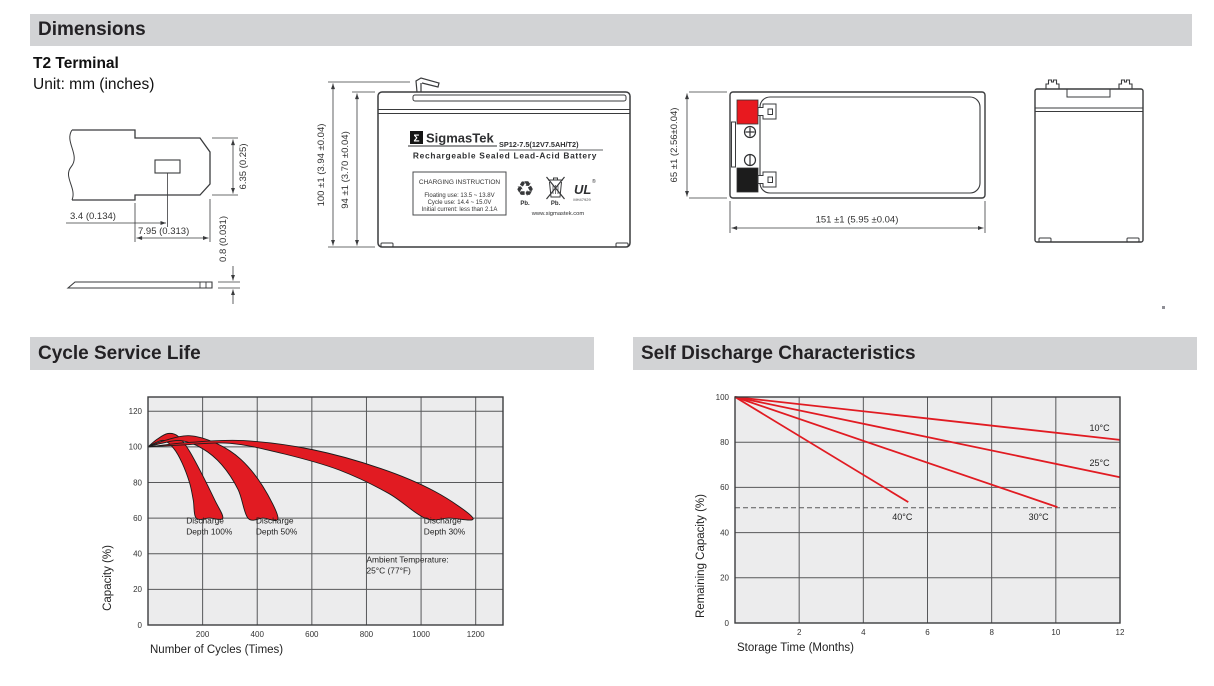  What do you see at coordinates (674, 145) in the screenshot?
I see `dim-height: 65 ±1 (2.56±0.04)` at bounding box center [674, 145].